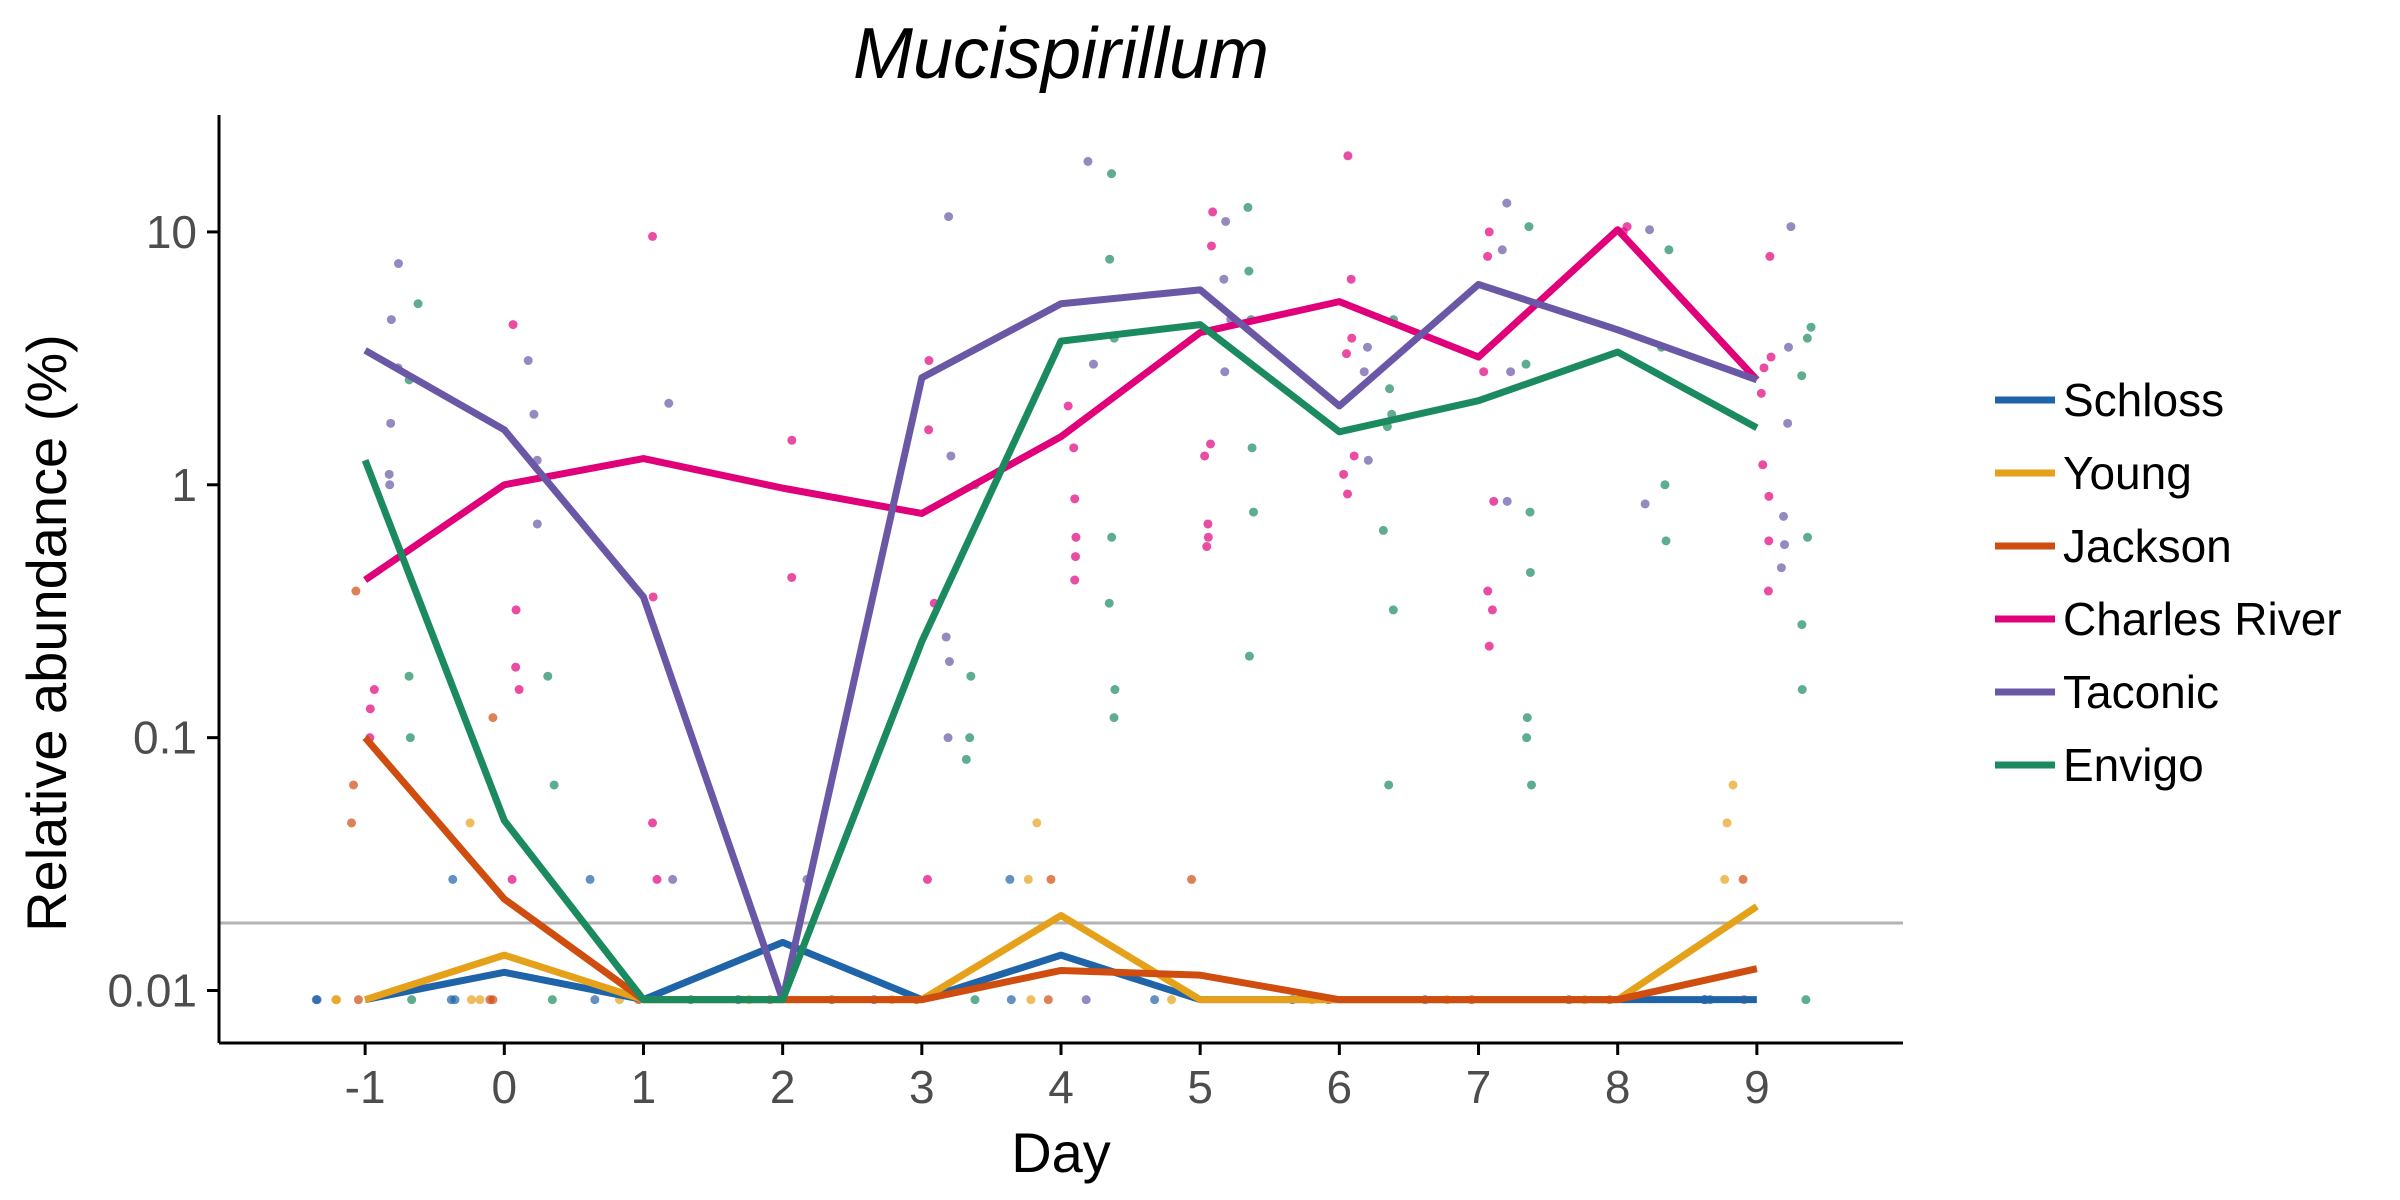  I want to click on y-tick-label: 10, so click(171, 232).